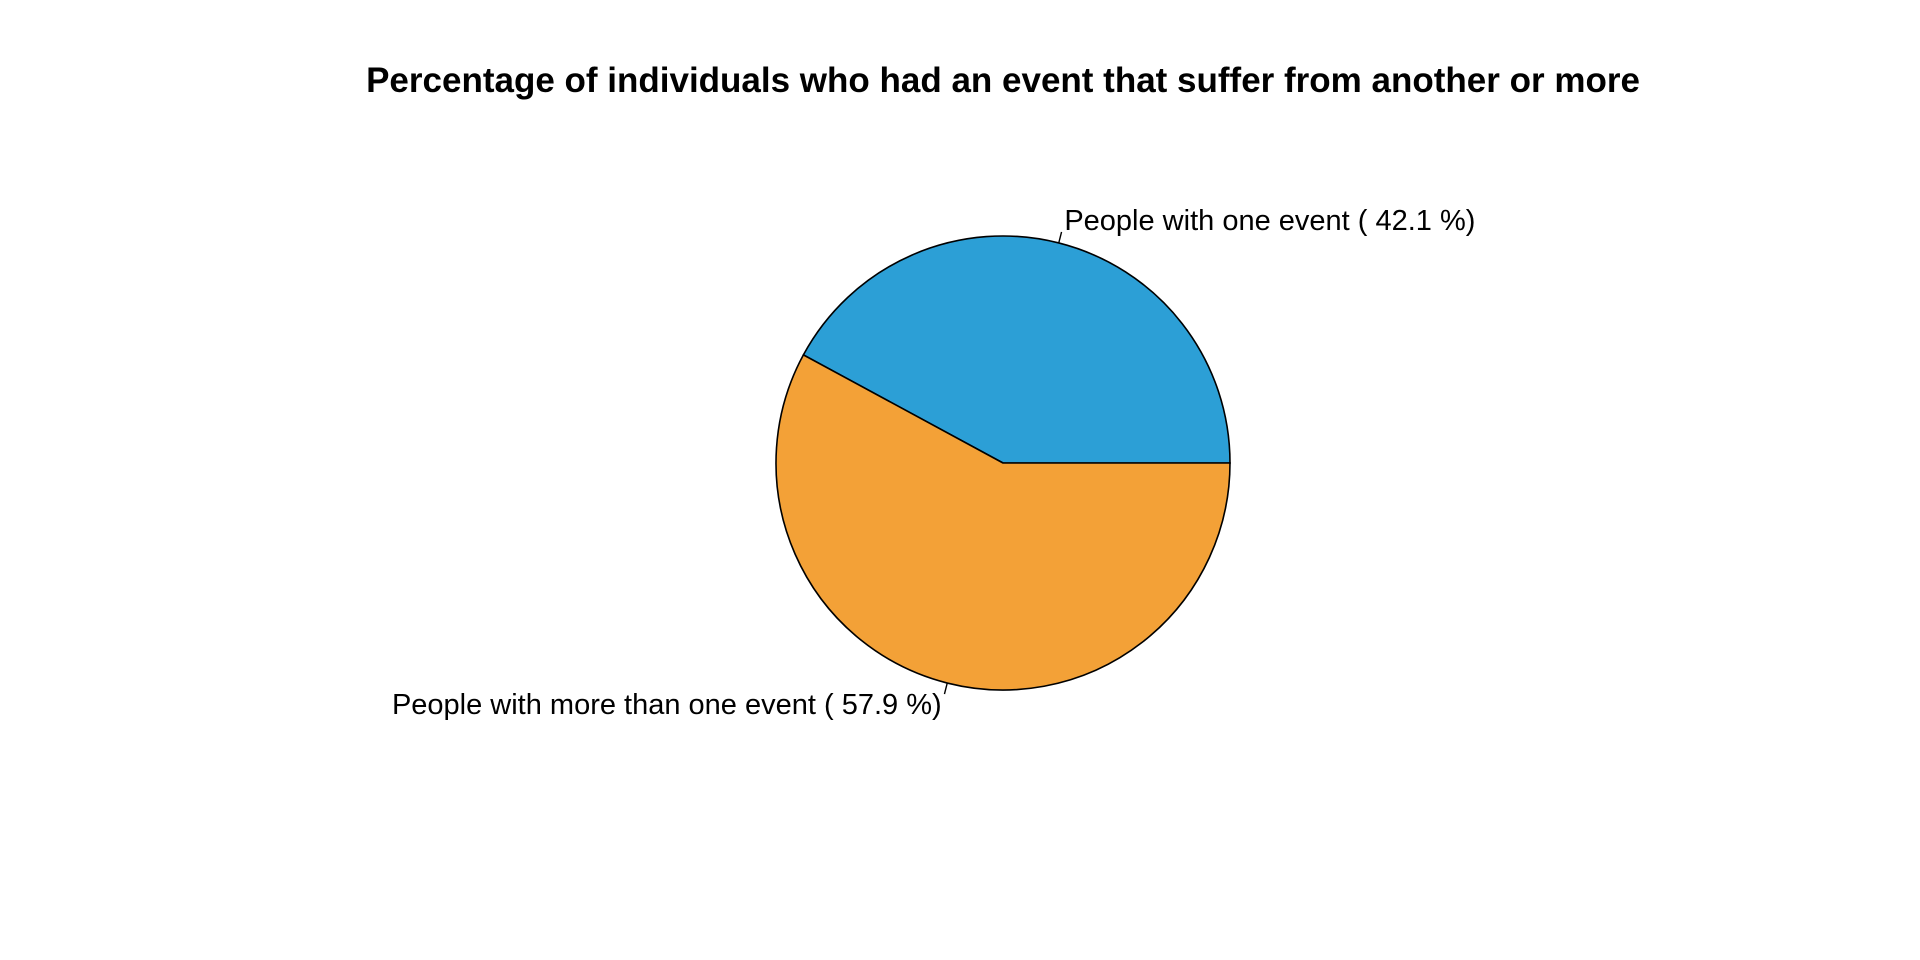 Image resolution: width=1920 pixels, height=960 pixels. I want to click on pie-slices, so click(1003, 463).